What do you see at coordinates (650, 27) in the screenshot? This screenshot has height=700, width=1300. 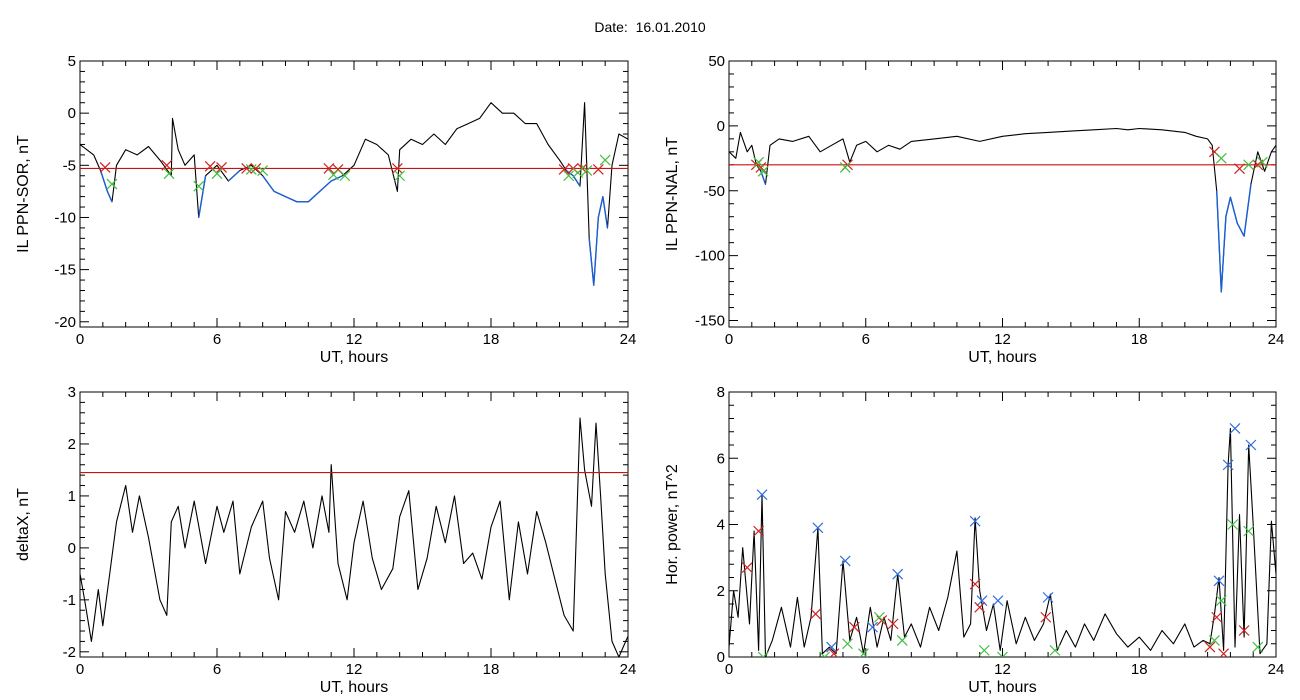 I see `page-title: Date: 16.01.2010` at bounding box center [650, 27].